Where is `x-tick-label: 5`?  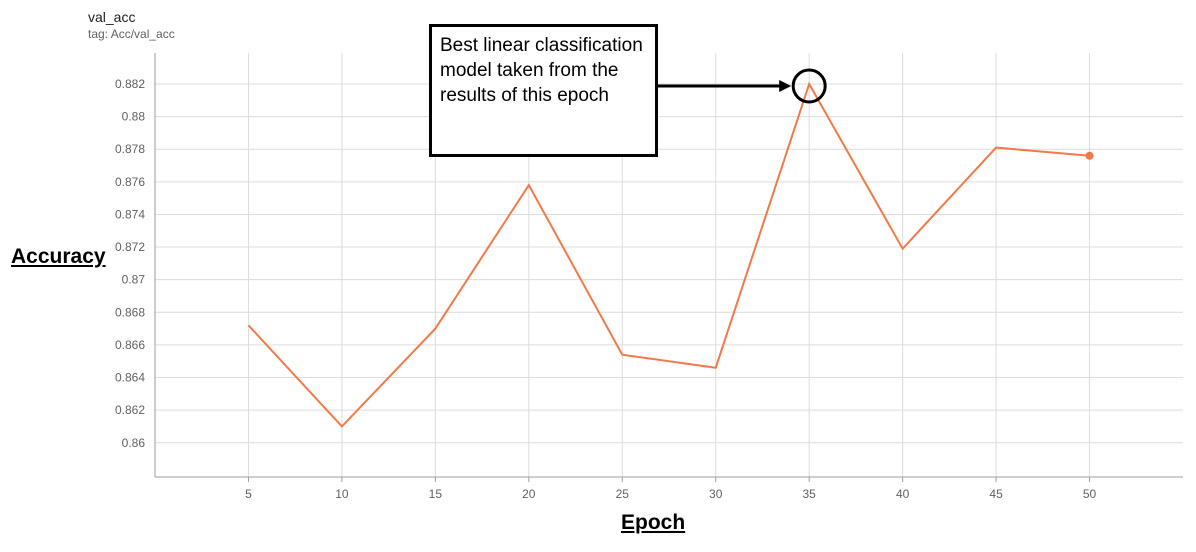 x-tick-label: 5 is located at coordinates (248, 494).